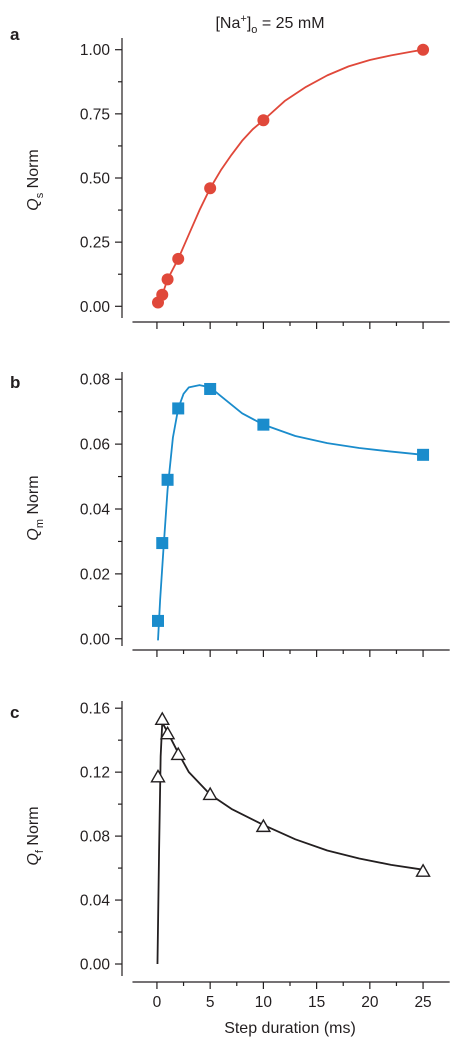  I want to click on panel-a-y-axis: 0.00 0.25 0.50 0.75 1.00, so click(101, 178).